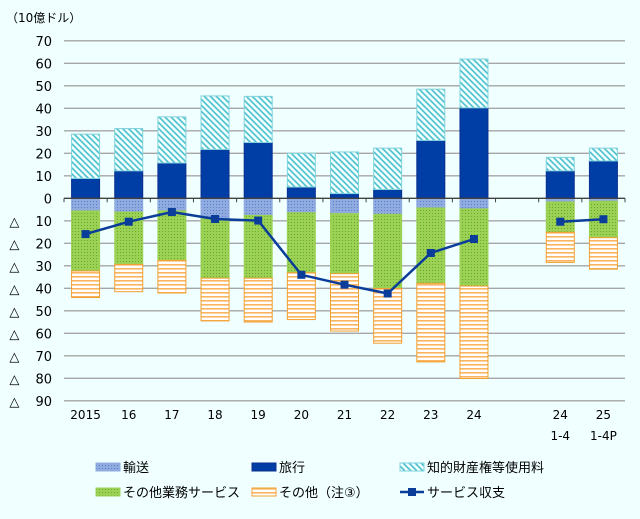 This screenshot has height=519, width=640. Describe the element at coordinates (30, 402) in the screenshot. I see `y-tick-label: △ 90` at that location.